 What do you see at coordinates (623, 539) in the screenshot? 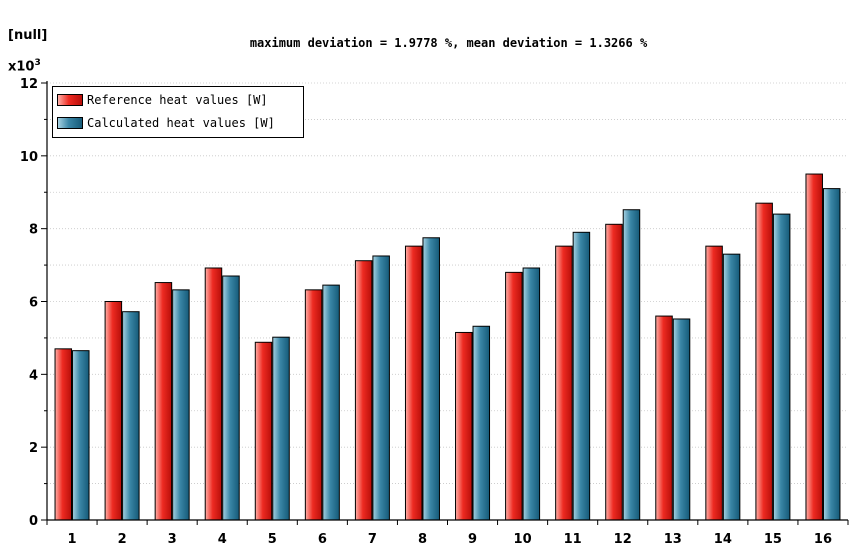
I see `x-tick-label: 12` at bounding box center [623, 539].